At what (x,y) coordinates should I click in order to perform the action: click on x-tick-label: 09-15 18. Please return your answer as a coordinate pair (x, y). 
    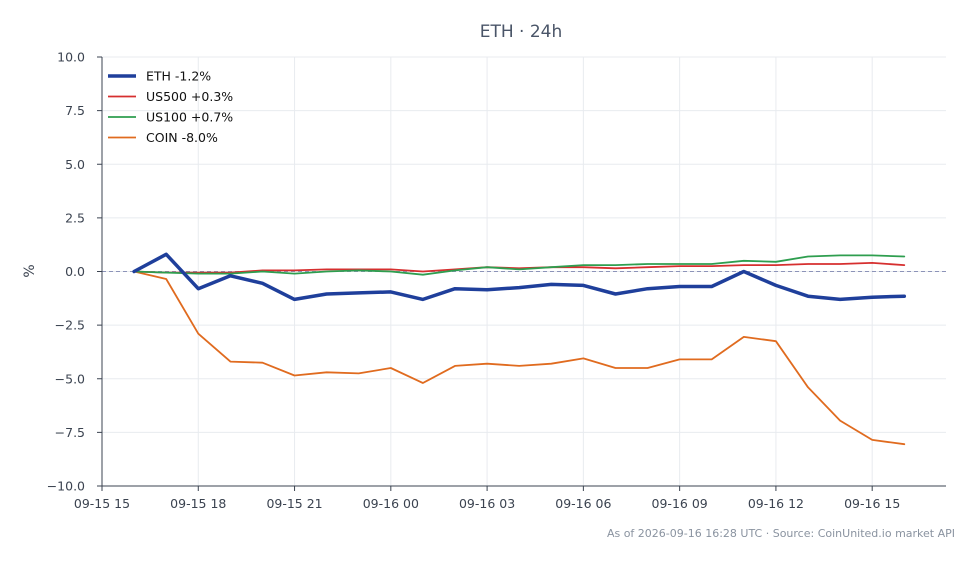
    Looking at the image, I should click on (198, 503).